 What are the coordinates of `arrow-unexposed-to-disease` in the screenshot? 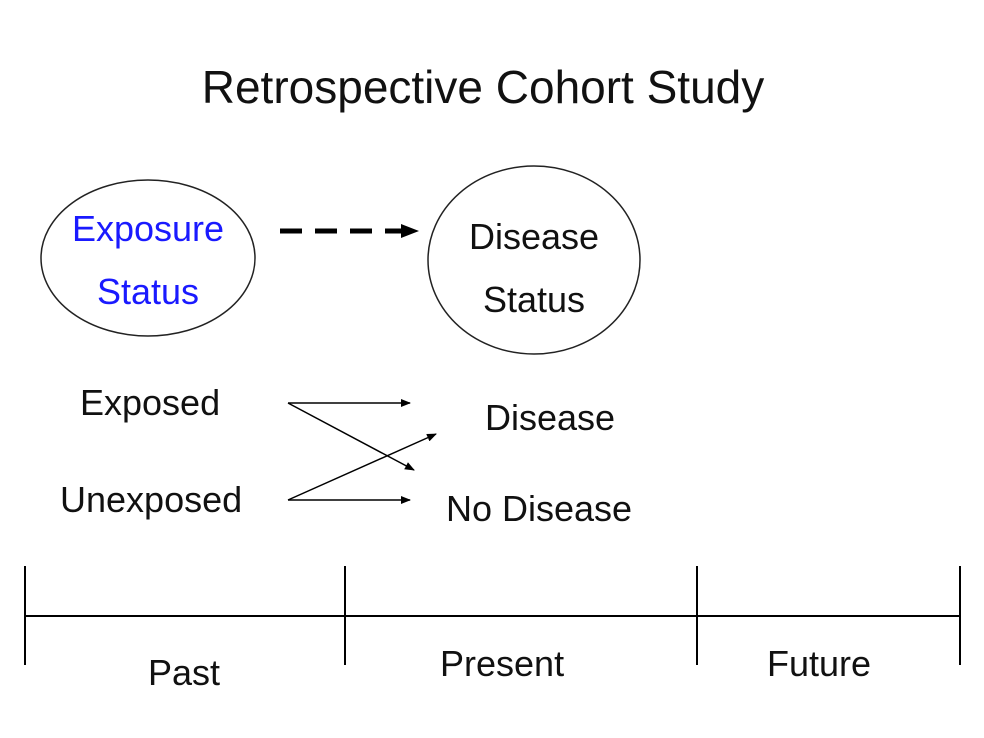 It's located at (362, 467).